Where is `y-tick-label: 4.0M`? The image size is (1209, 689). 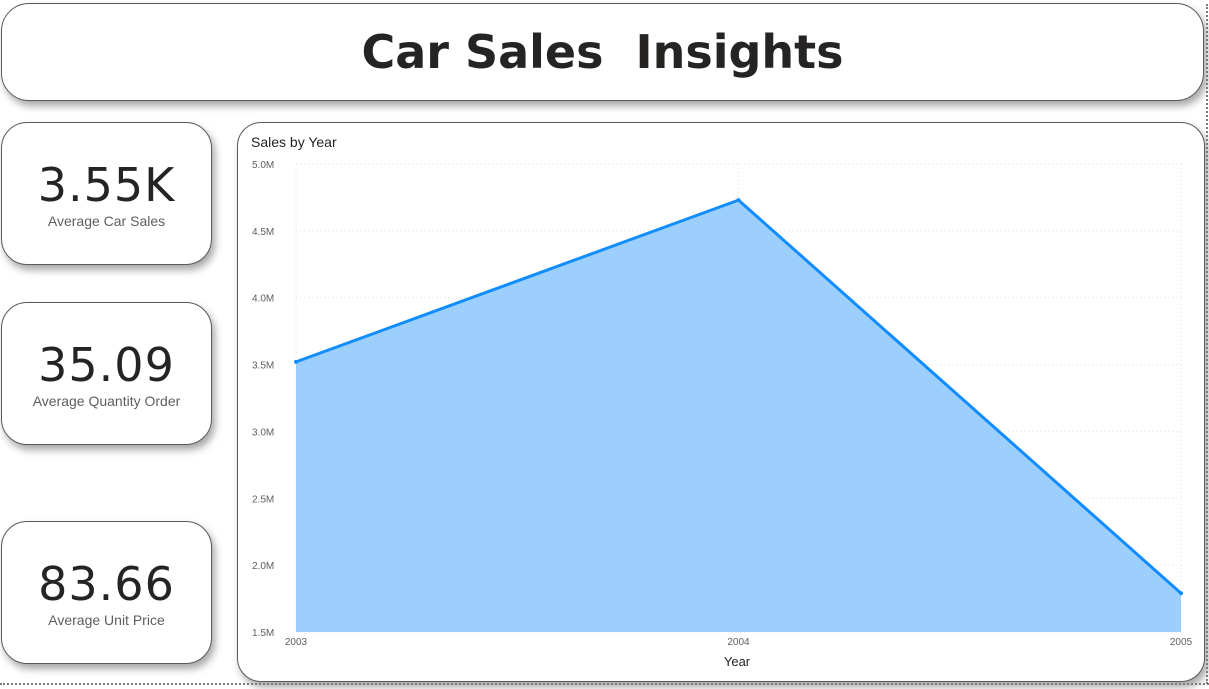
y-tick-label: 4.0M is located at coordinates (263, 299).